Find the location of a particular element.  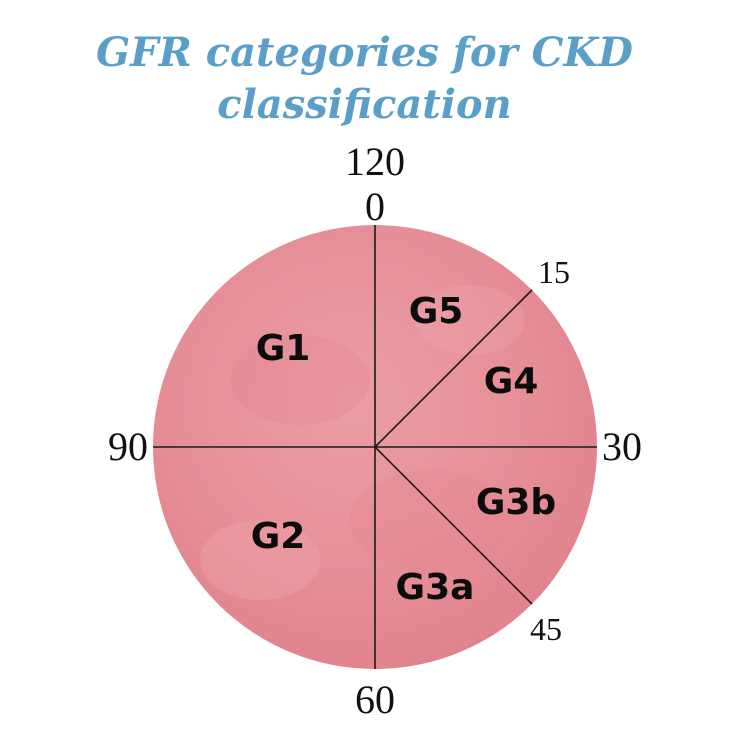

scale-label-0: 0 is located at coordinates (375, 206).